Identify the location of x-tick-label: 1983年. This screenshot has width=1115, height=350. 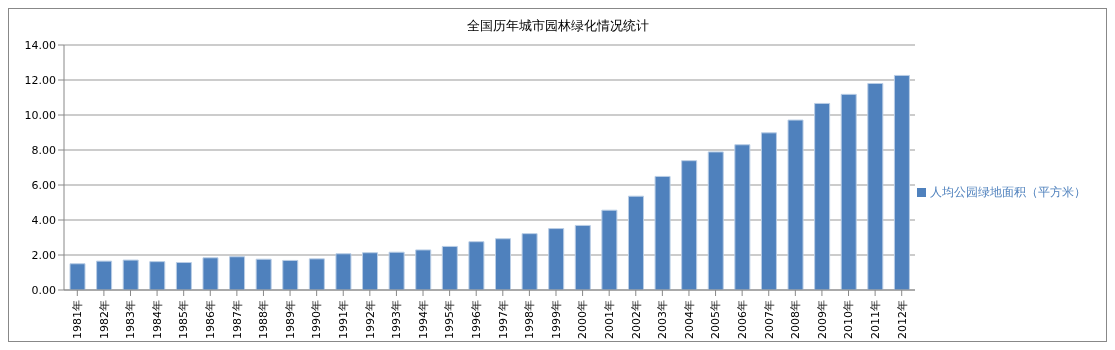
(131, 319).